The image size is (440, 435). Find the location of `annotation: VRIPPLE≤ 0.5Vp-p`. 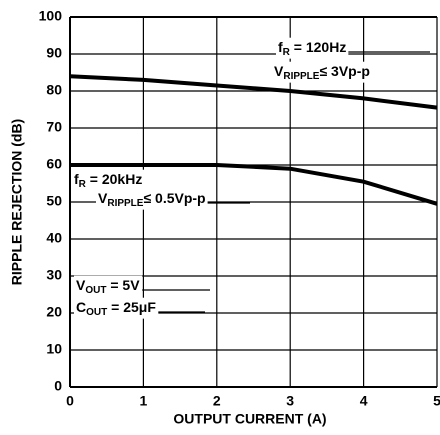

annotation: VRIPPLE≤ 0.5Vp-p is located at coordinates (173, 199).